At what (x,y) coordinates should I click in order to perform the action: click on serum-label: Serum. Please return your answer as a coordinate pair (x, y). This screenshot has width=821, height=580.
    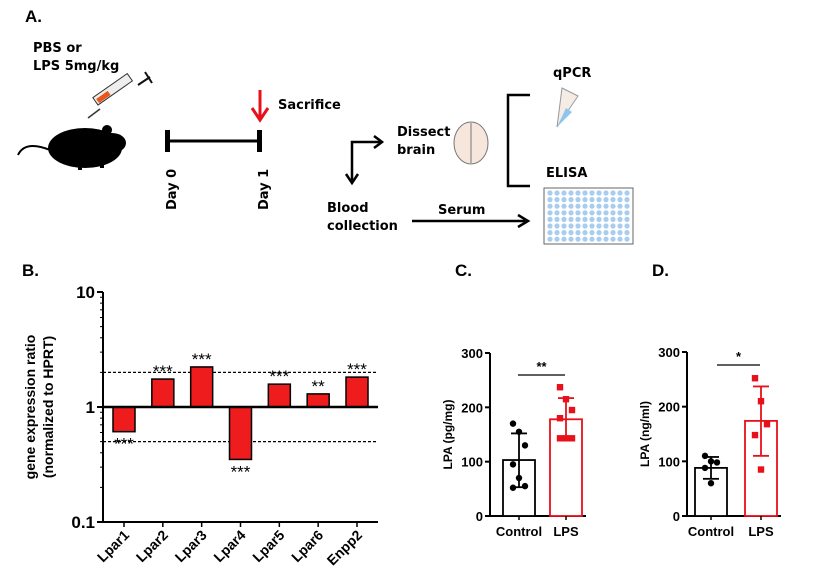
    Looking at the image, I should click on (461, 210).